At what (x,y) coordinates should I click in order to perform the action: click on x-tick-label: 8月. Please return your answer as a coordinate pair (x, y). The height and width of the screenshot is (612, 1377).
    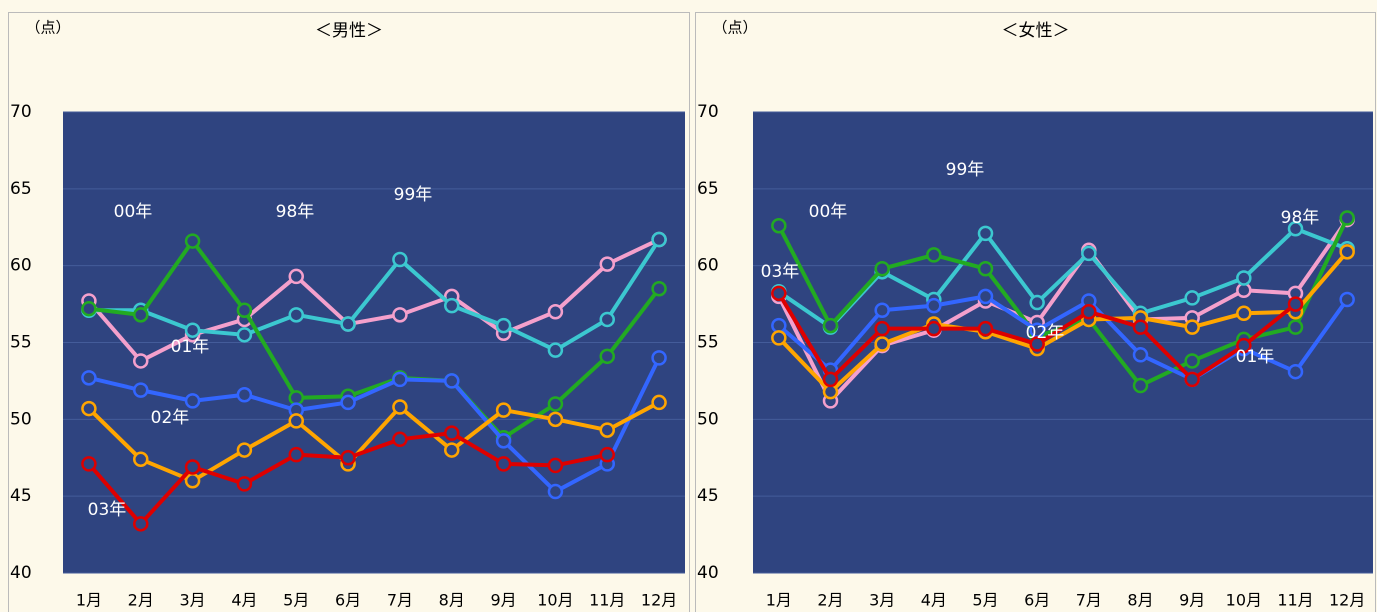
    Looking at the image, I should click on (452, 600).